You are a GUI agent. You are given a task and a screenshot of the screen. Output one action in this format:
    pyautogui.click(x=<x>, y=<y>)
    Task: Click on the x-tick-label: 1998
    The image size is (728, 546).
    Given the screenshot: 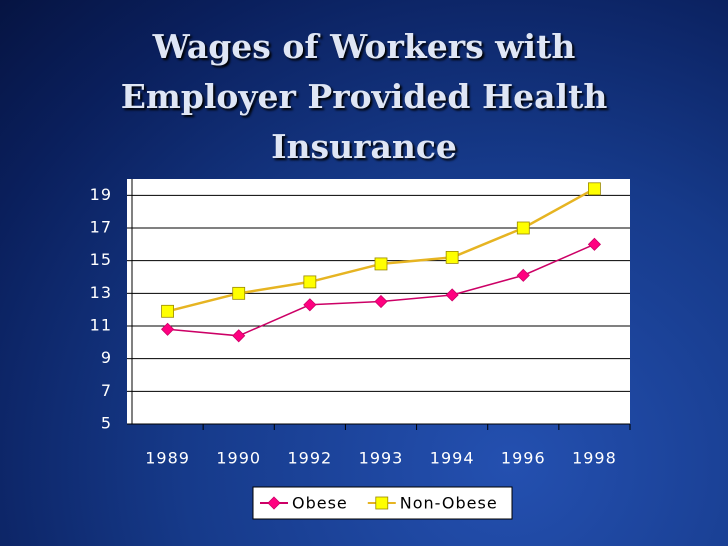 What is the action you would take?
    pyautogui.click(x=594, y=458)
    